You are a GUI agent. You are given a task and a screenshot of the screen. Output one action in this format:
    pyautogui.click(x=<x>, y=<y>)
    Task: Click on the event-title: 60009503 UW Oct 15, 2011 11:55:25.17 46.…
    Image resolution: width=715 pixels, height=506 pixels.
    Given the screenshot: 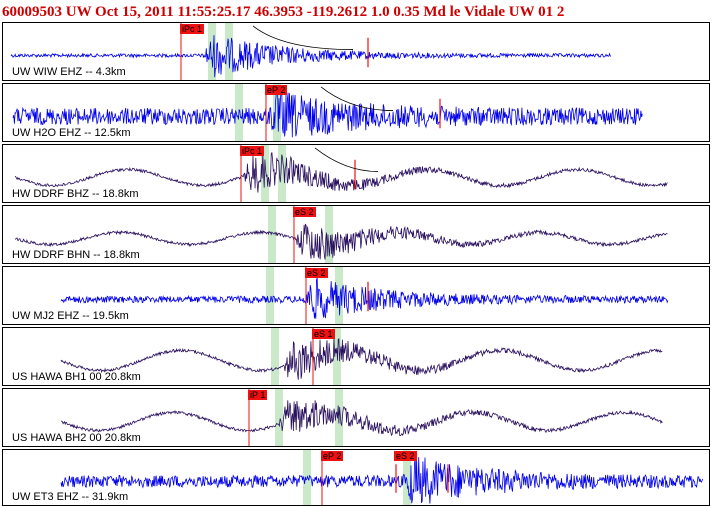 What is the action you would take?
    pyautogui.click(x=357, y=12)
    